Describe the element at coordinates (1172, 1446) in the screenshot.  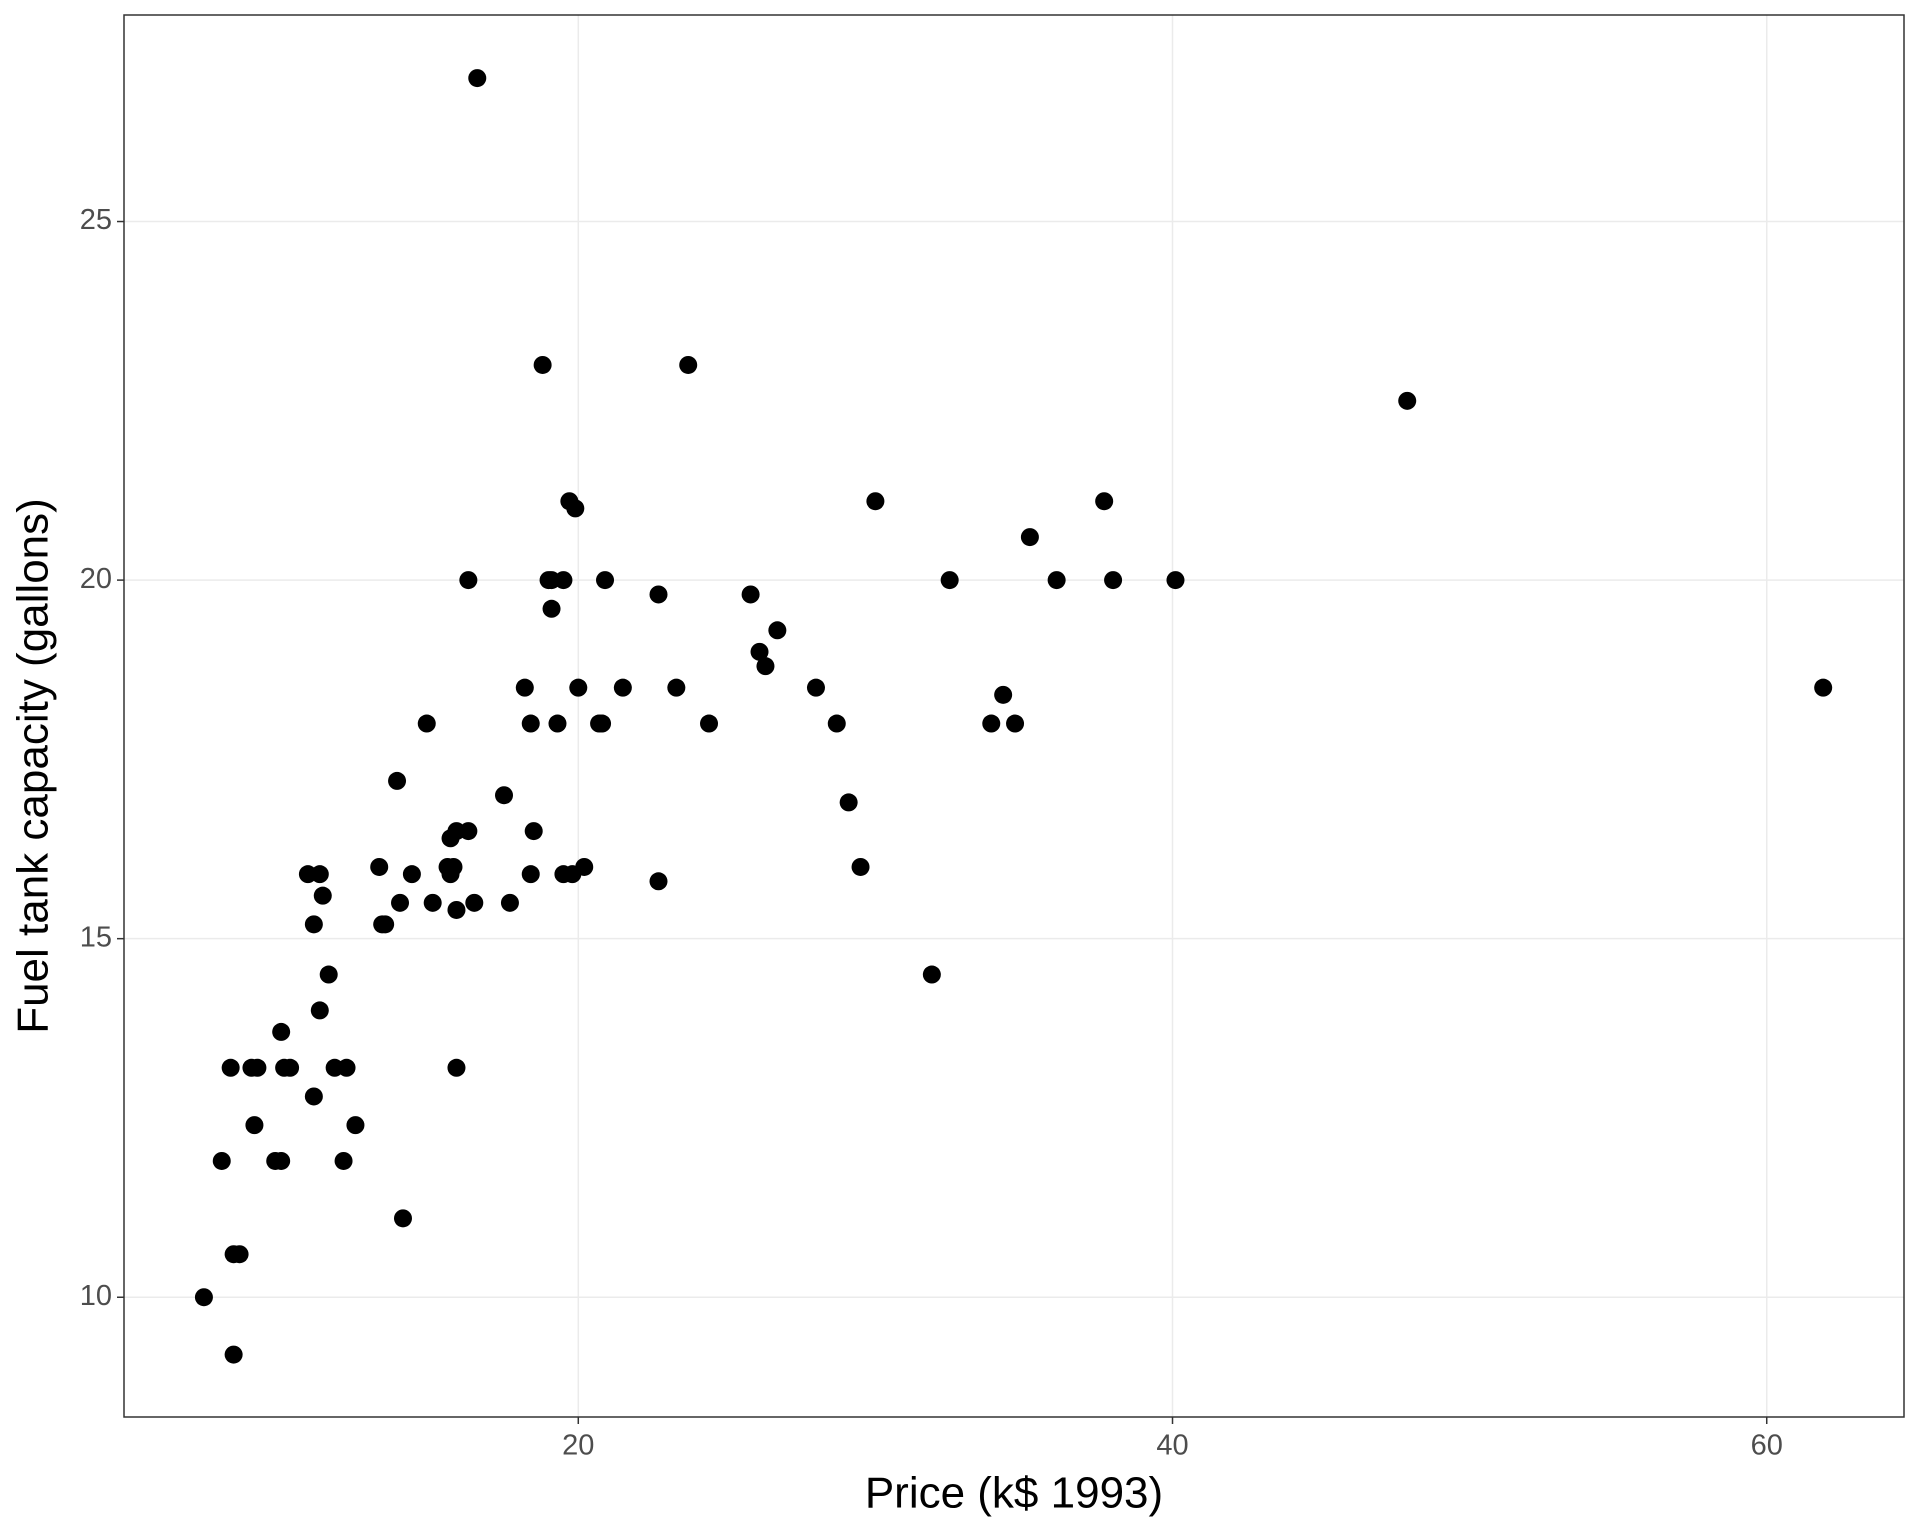
I see `x-tick-label: 40` at that location.